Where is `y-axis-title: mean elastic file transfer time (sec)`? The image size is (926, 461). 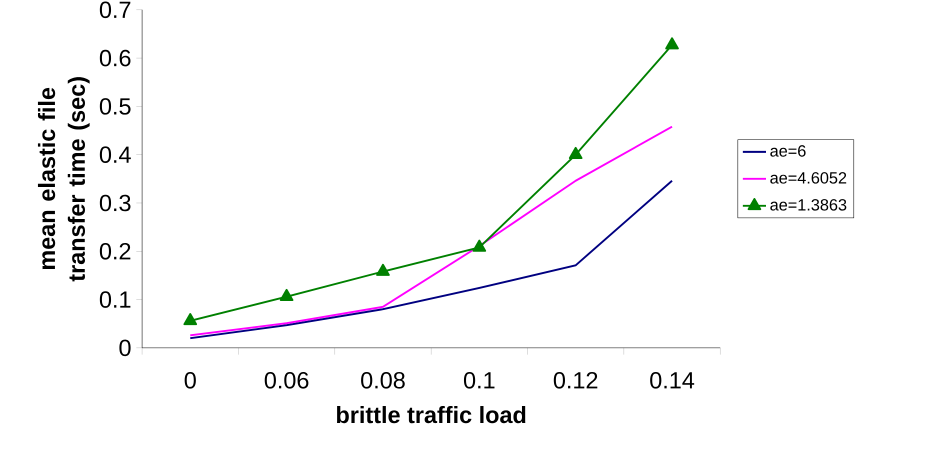 y-axis-title: mean elastic file transfer time (sec) is located at coordinates (64, 179).